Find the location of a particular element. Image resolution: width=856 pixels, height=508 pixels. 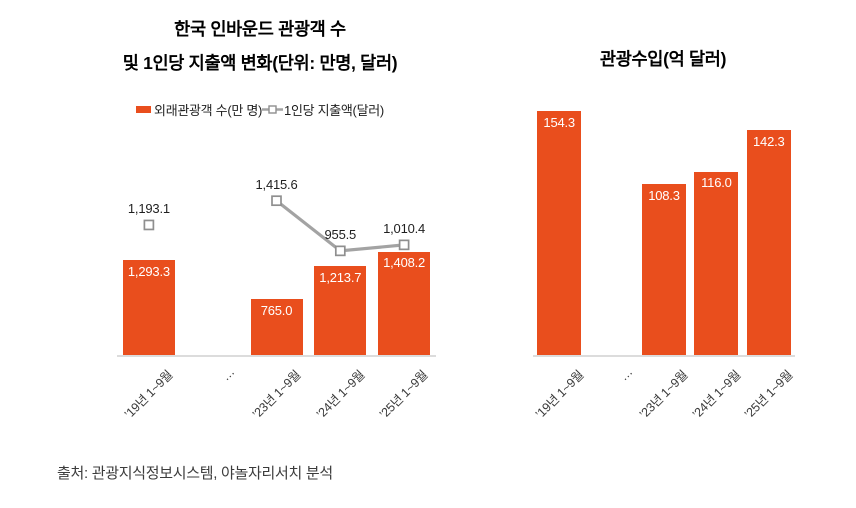

bar-value-label: 1,293.3 is located at coordinates (148, 271).